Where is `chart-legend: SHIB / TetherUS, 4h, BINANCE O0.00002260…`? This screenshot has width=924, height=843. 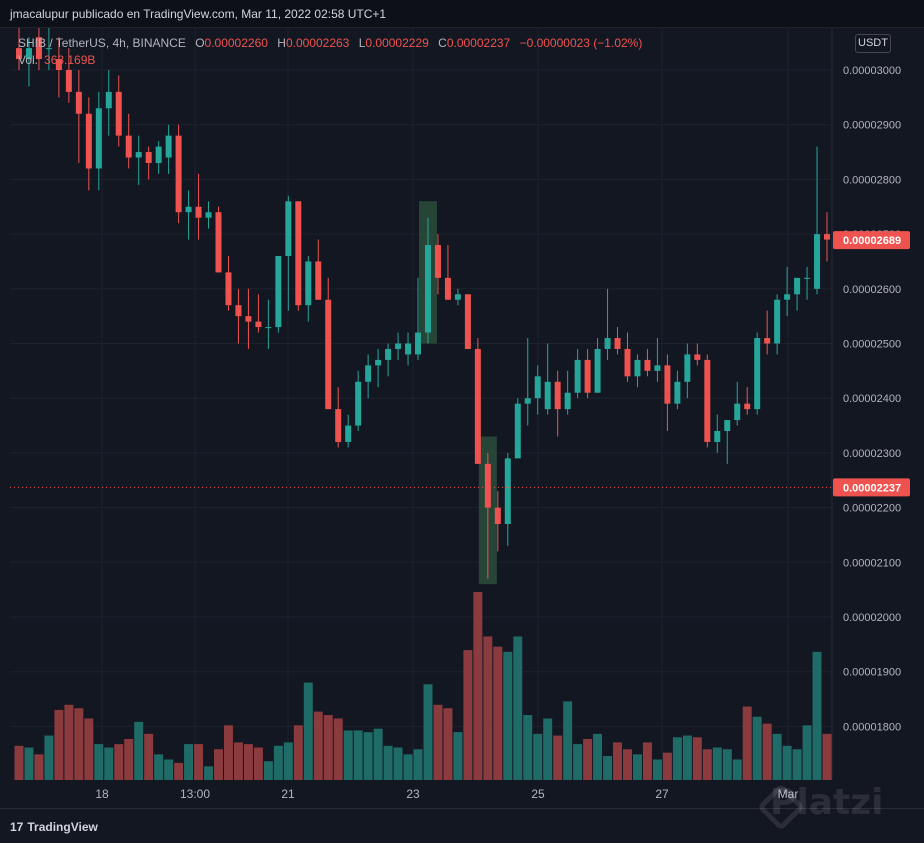
chart-legend: SHIB / TetherUS, 4h, BINANCE O0.00002260… is located at coordinates (330, 52).